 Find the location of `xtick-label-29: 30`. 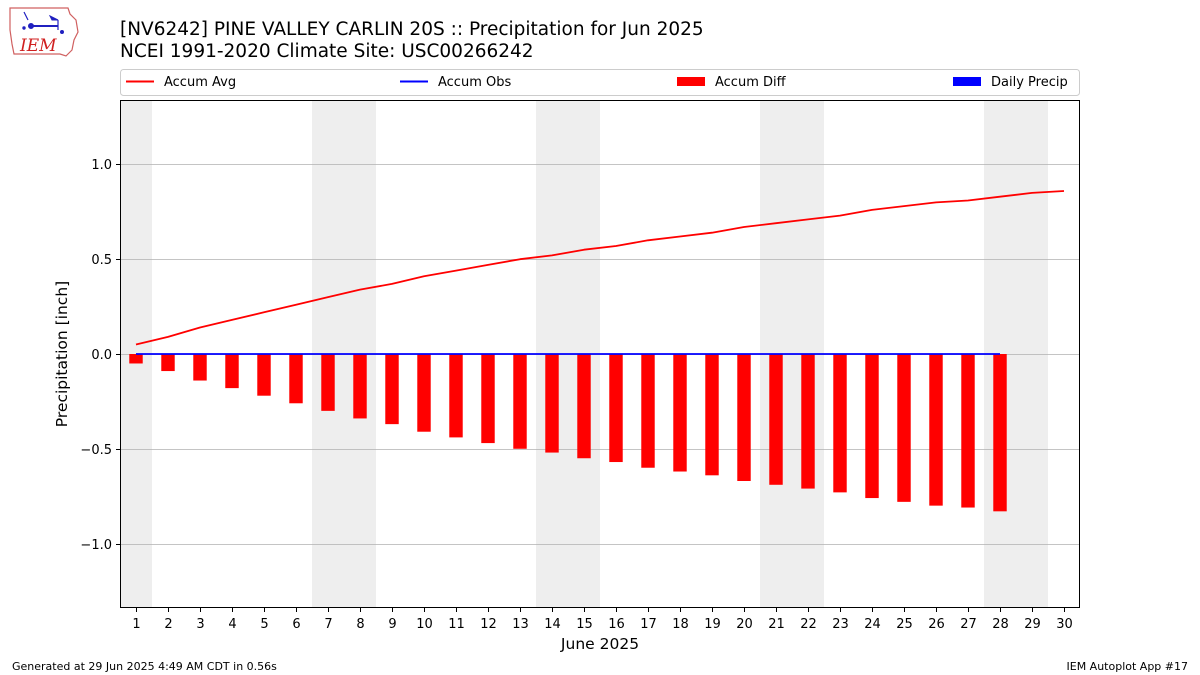

xtick-label-29: 30 is located at coordinates (1064, 624).